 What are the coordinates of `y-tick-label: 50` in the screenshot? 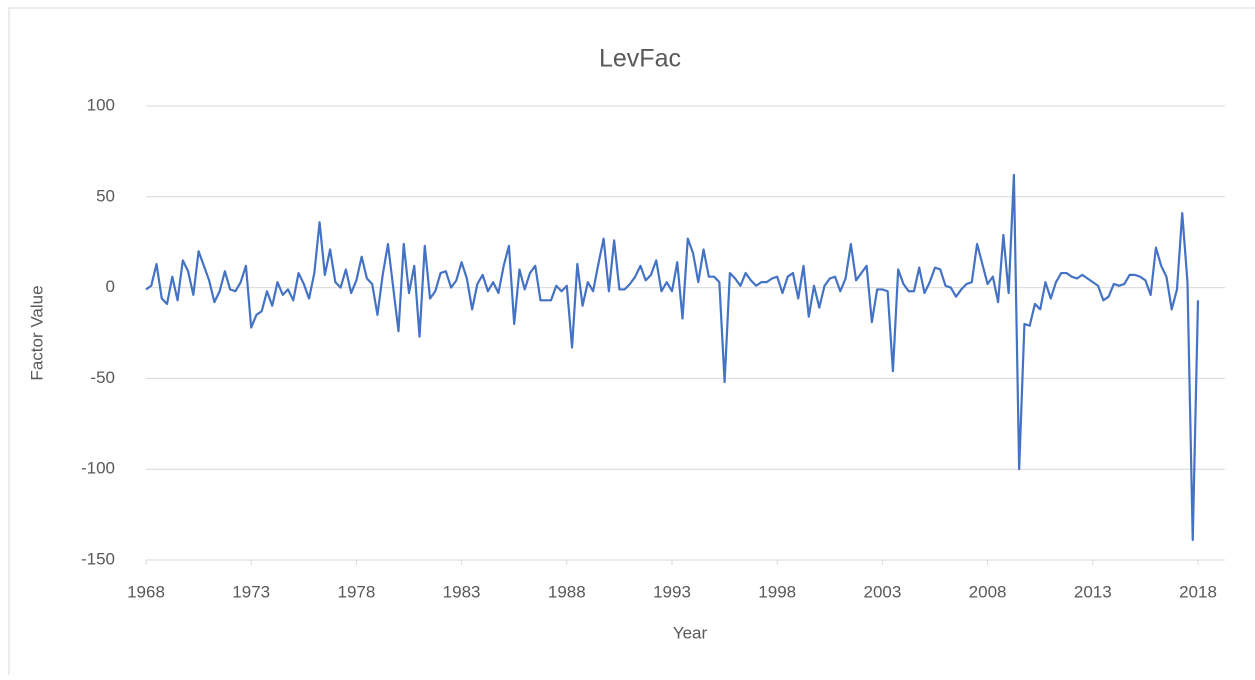 It's located at (105, 195).